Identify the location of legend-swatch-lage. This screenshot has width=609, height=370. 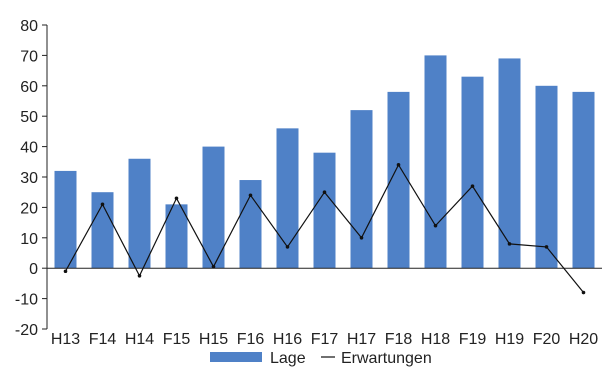
(236, 357).